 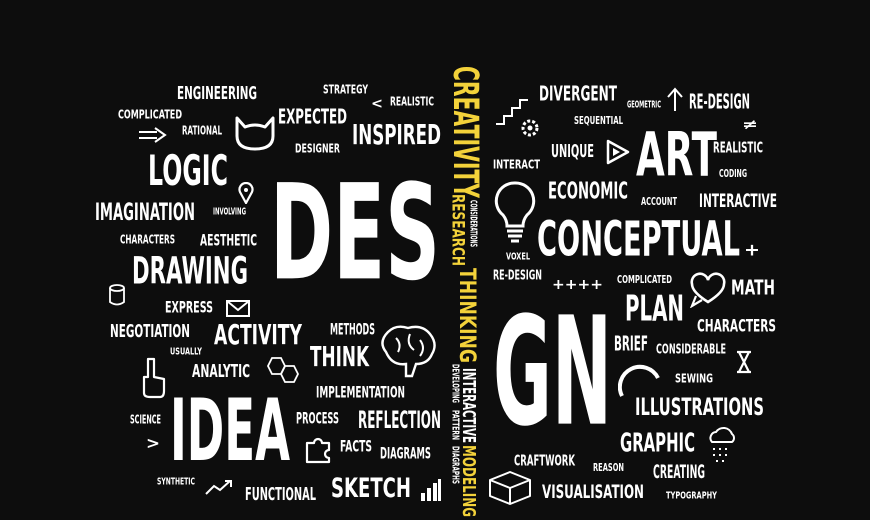 What do you see at coordinates (219, 487) in the screenshot?
I see `line-chart-icon` at bounding box center [219, 487].